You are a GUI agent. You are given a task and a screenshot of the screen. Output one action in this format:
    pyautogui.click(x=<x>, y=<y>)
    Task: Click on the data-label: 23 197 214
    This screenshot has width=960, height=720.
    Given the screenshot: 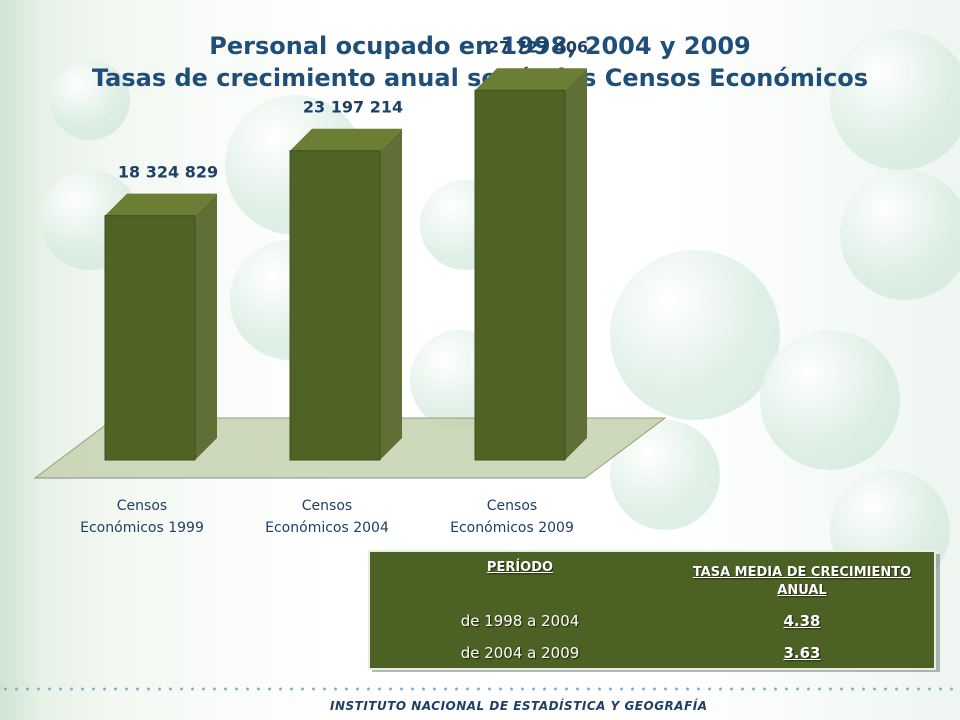 What is the action you would take?
    pyautogui.click(x=353, y=107)
    